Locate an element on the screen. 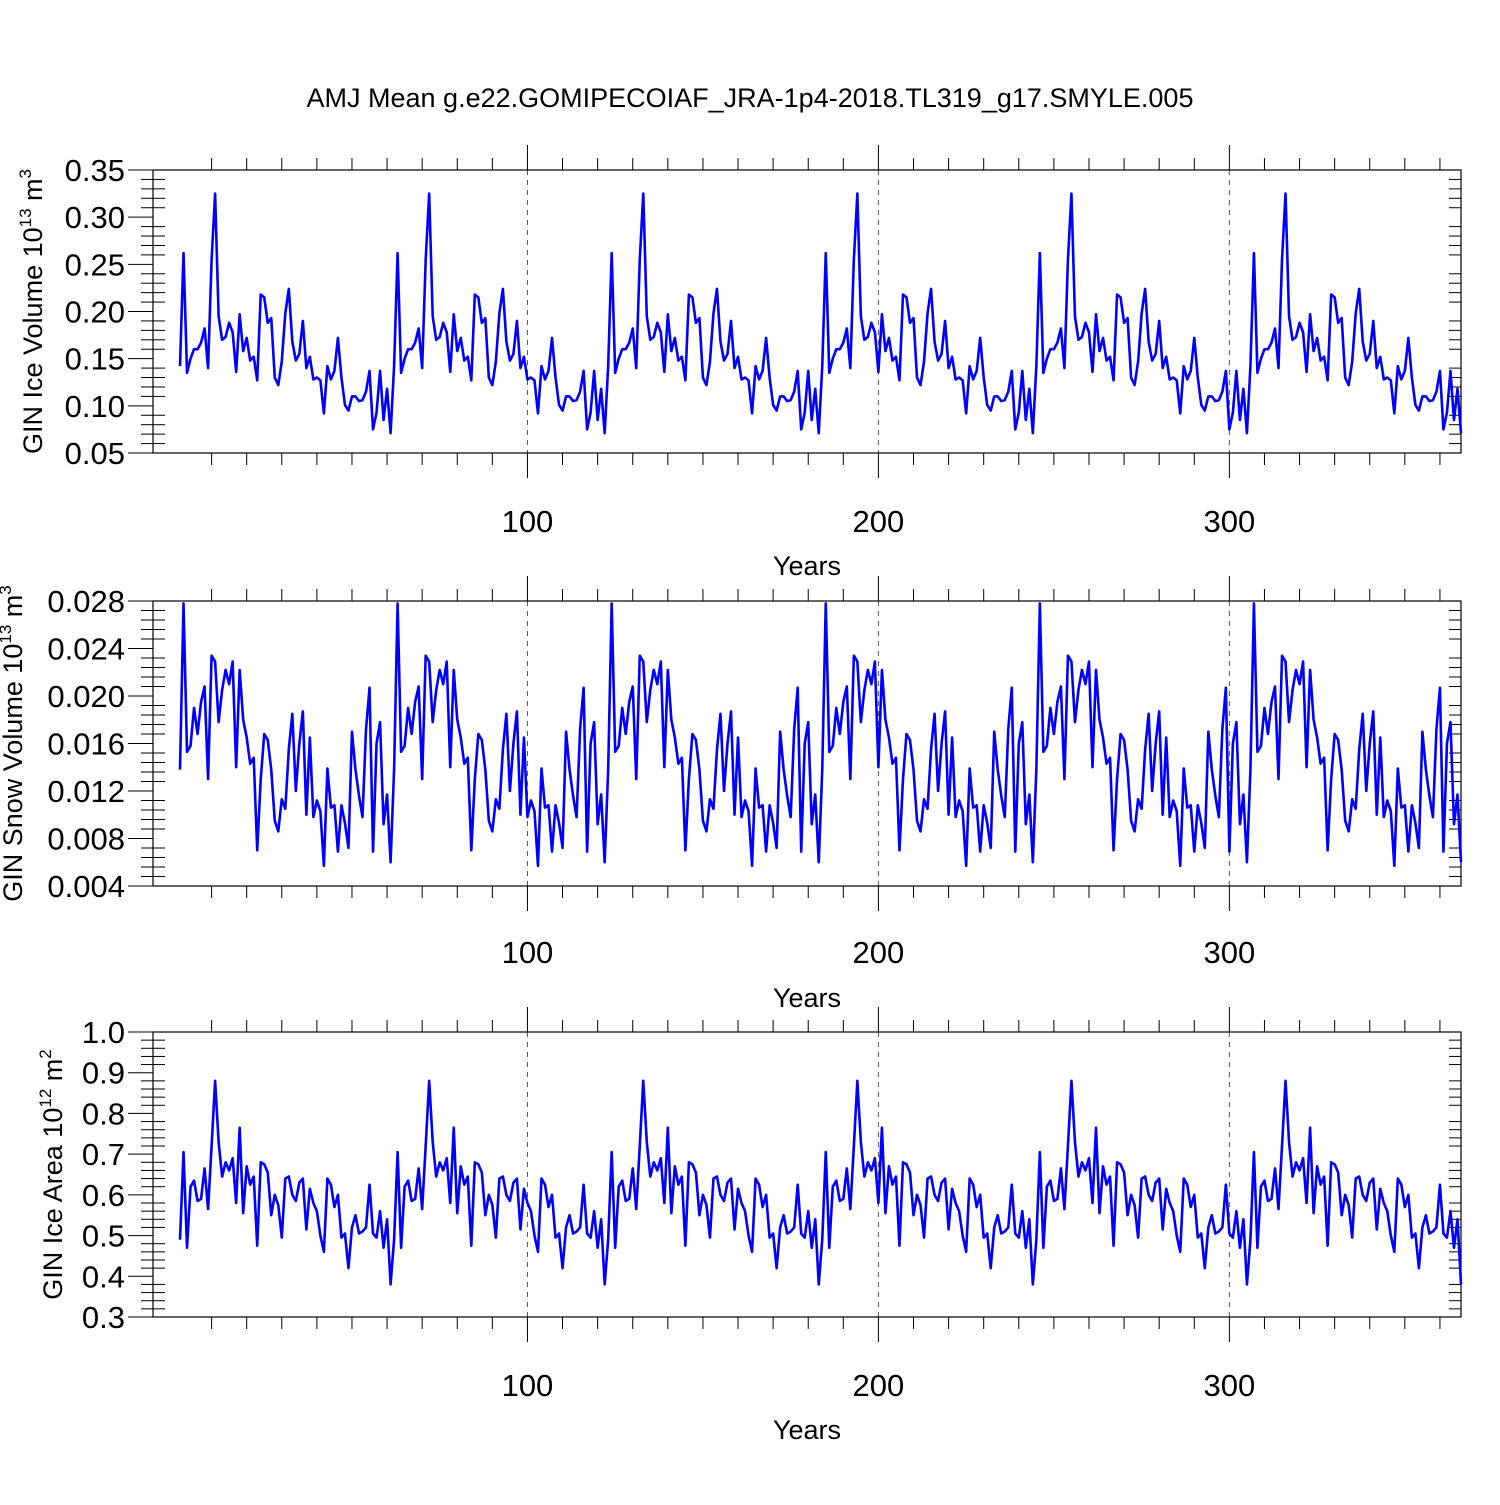 Image resolution: width=1500 pixels, height=1505 pixels. y-axis-label: GIN Snow Volume 1013 m3 is located at coordinates (14, 743).